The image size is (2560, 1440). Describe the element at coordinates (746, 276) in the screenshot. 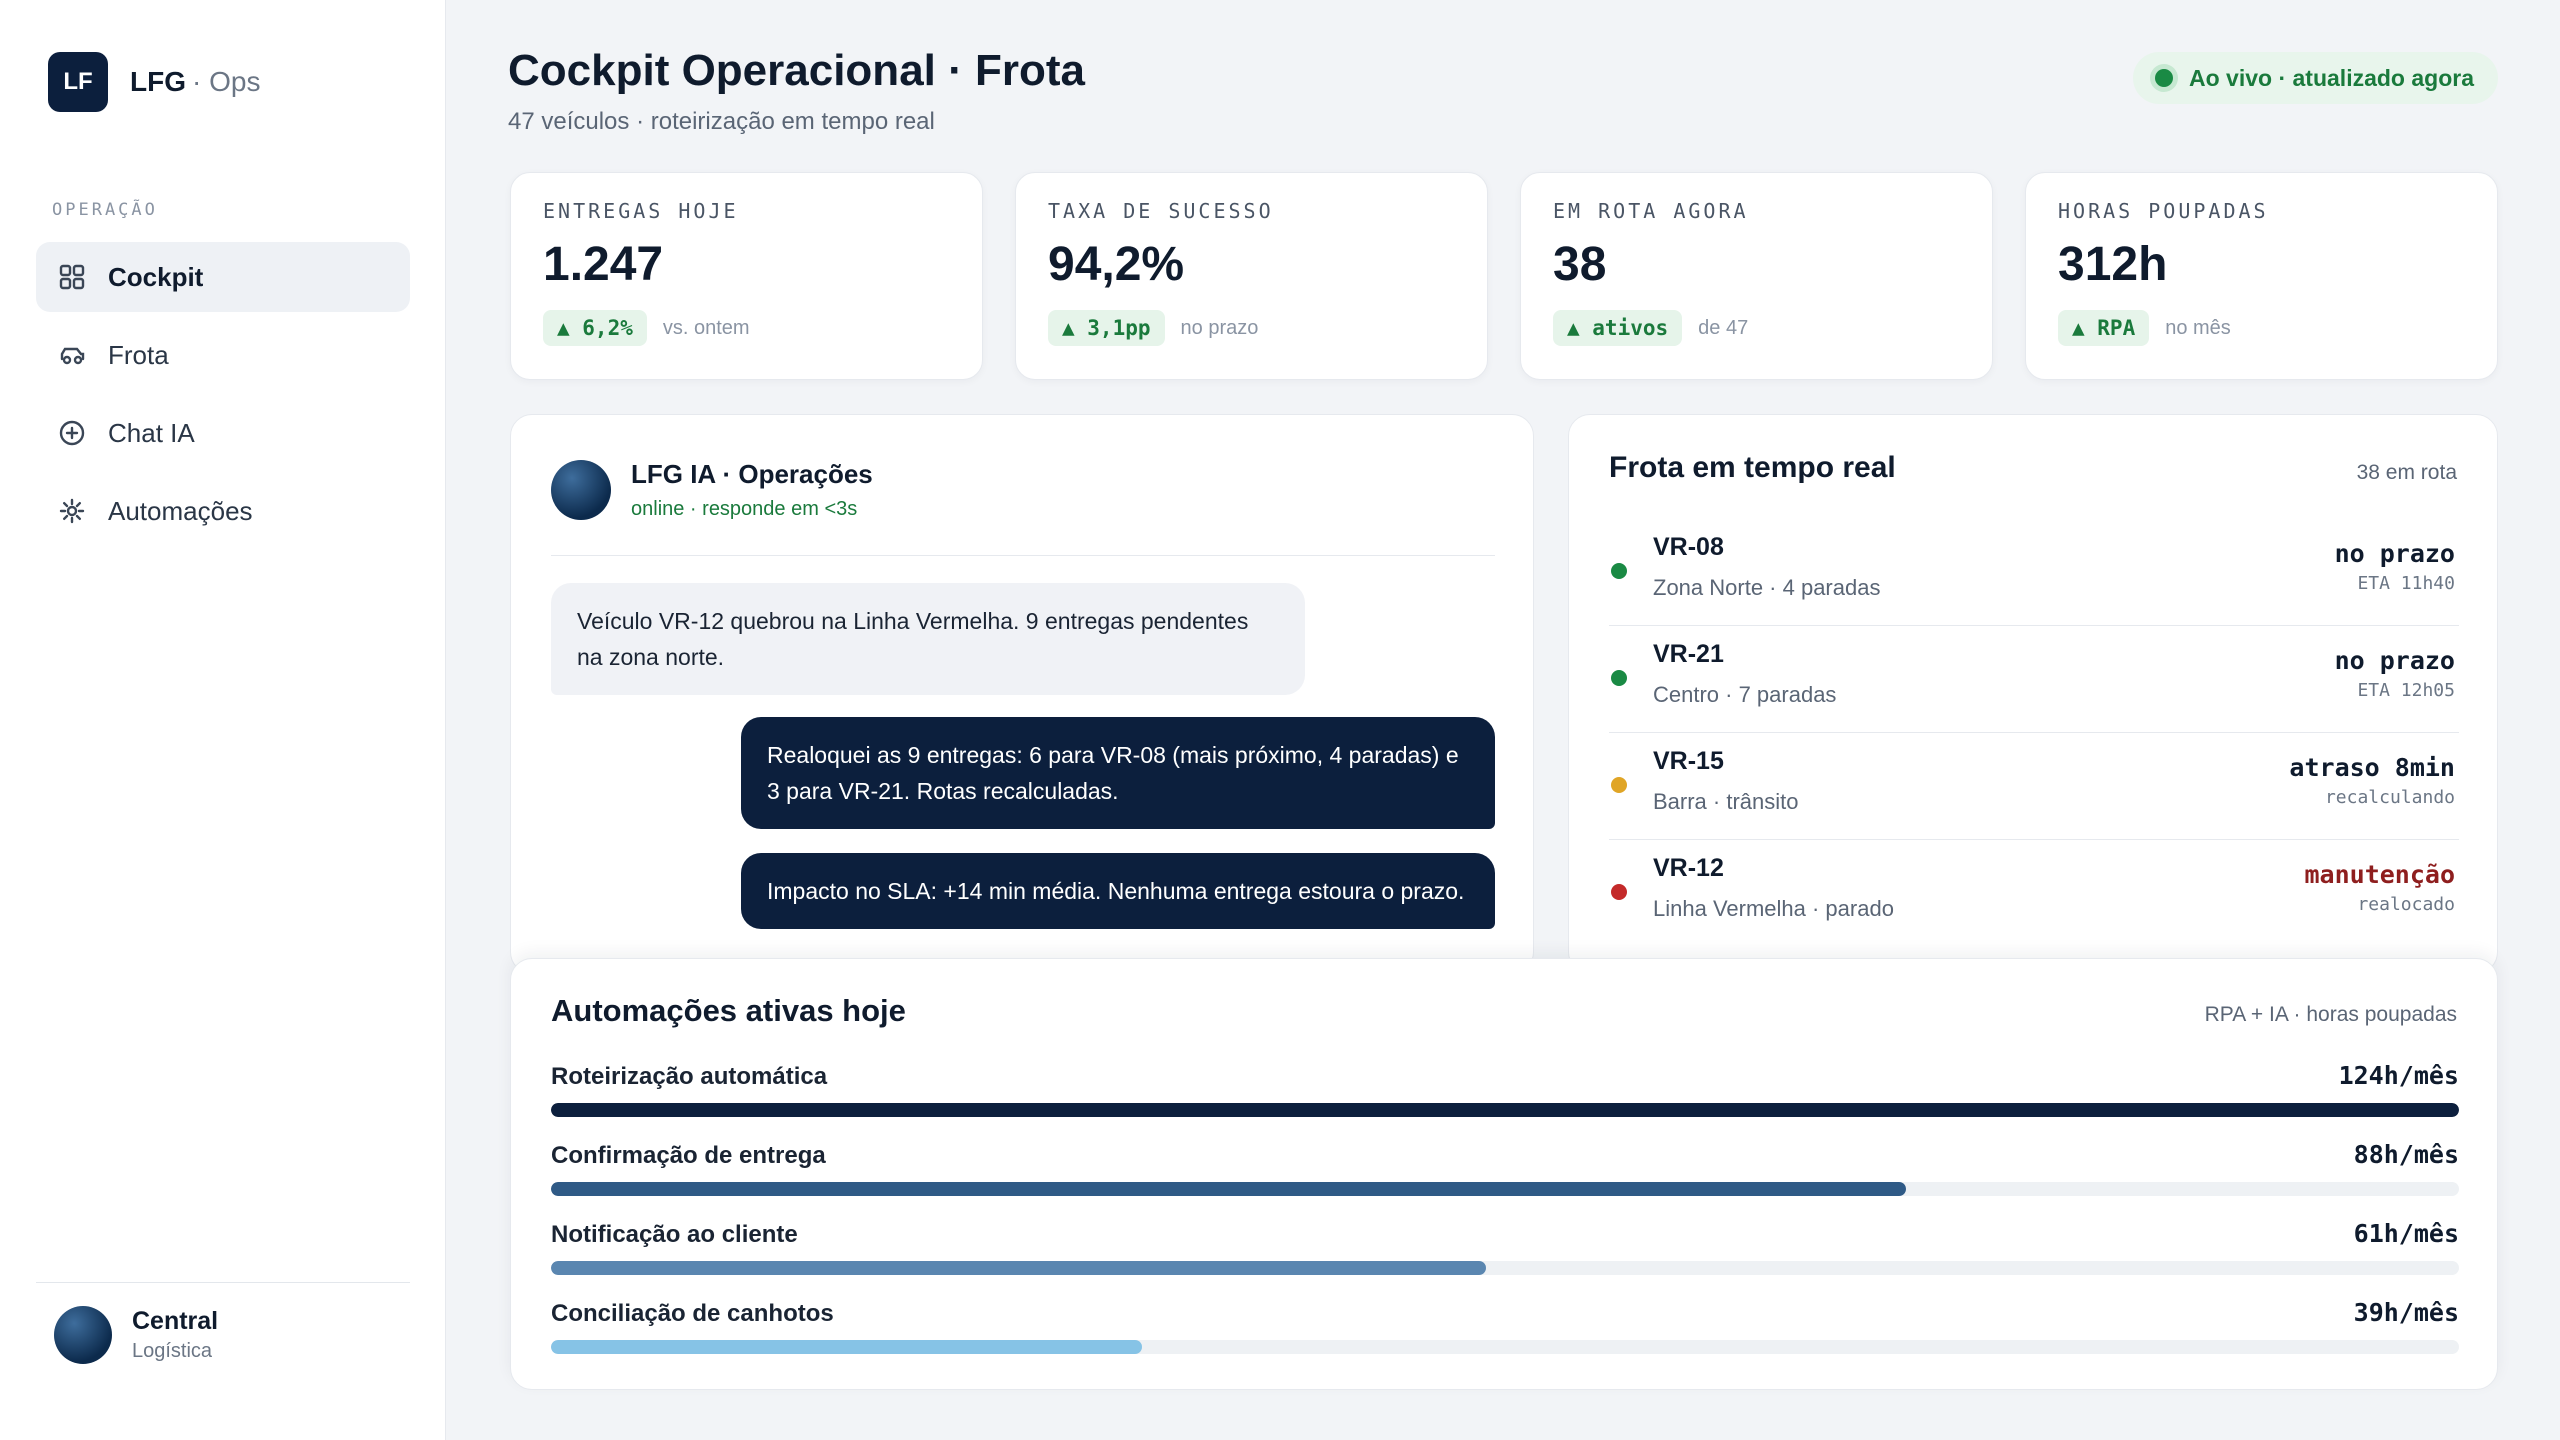

I see `kpi-card-entregas: ENTREGAS HOJE 1.247 ▲ 6,2% vs. ontem` at that location.